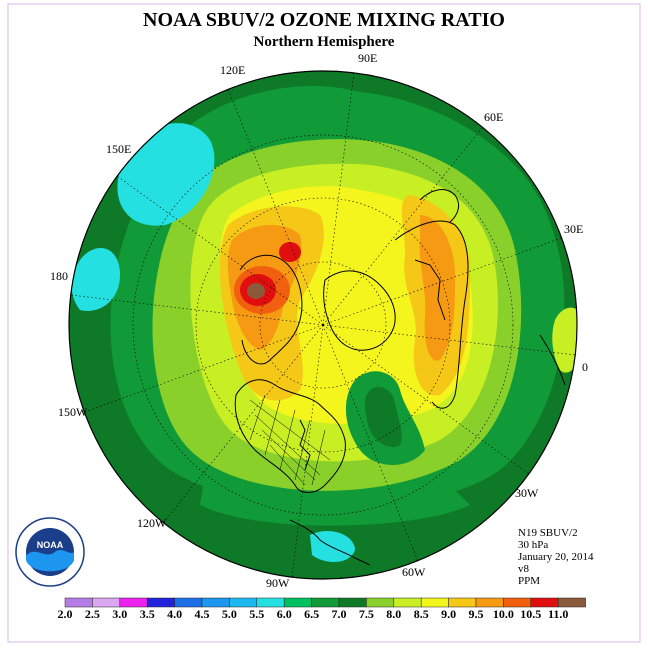 Image resolution: width=648 pixels, height=648 pixels. I want to click on colorbar-tick-label: 2.0, so click(65, 614).